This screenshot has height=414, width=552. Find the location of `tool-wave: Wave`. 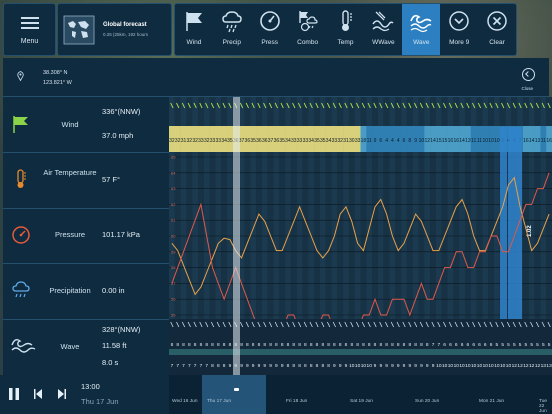

tool-wave: Wave is located at coordinates (421, 29).